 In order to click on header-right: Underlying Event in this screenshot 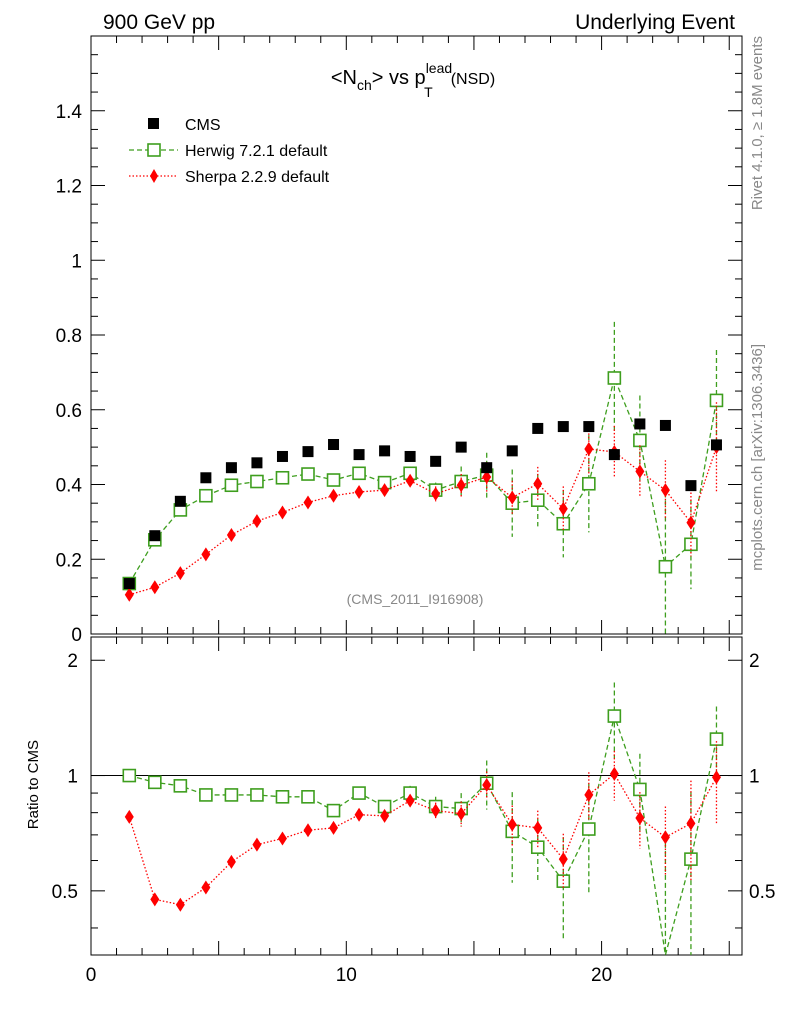, I will do `click(655, 22)`.